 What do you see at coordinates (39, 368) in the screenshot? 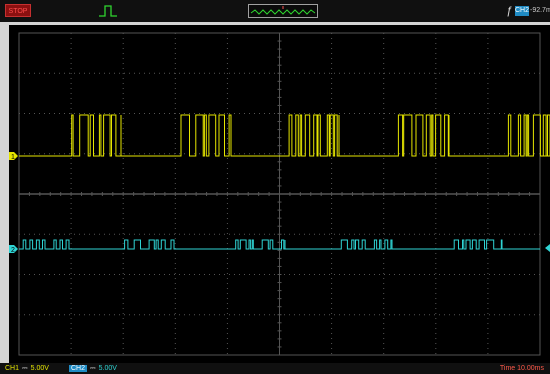
I see `ch1-scale: 5.00V` at bounding box center [39, 368].